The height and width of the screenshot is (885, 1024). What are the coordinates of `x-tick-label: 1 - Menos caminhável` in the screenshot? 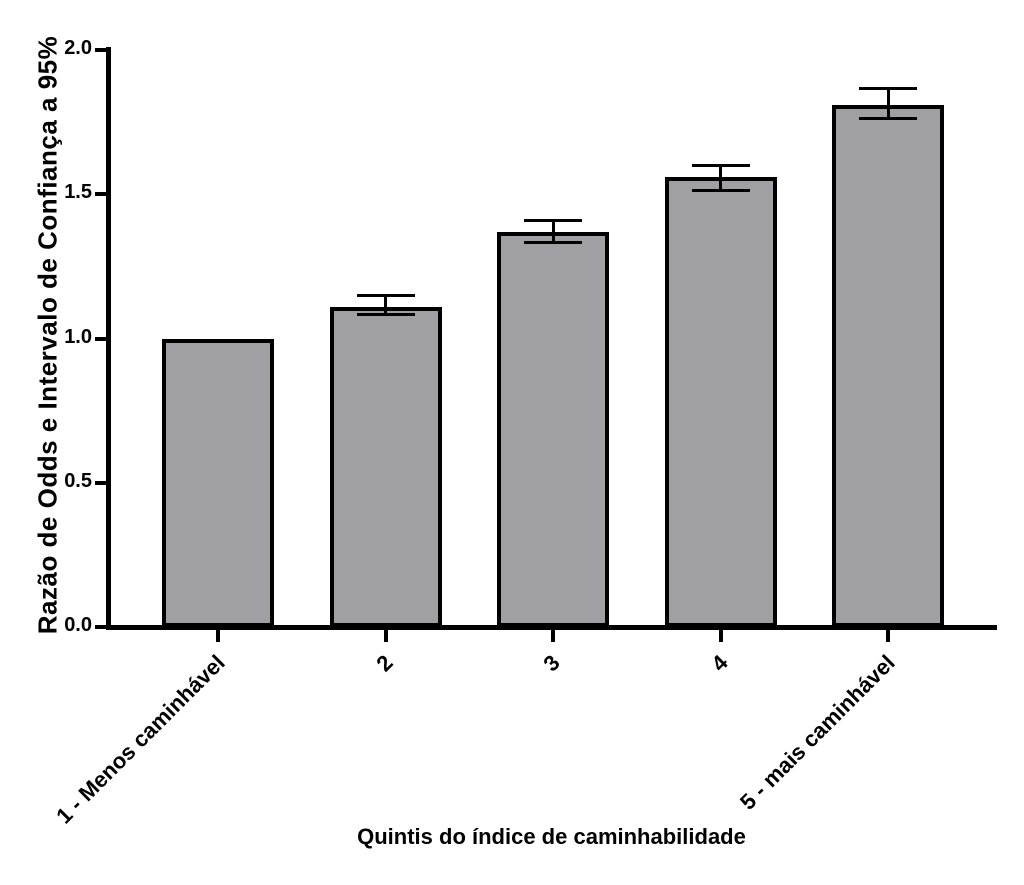 It's located at (140, 739).